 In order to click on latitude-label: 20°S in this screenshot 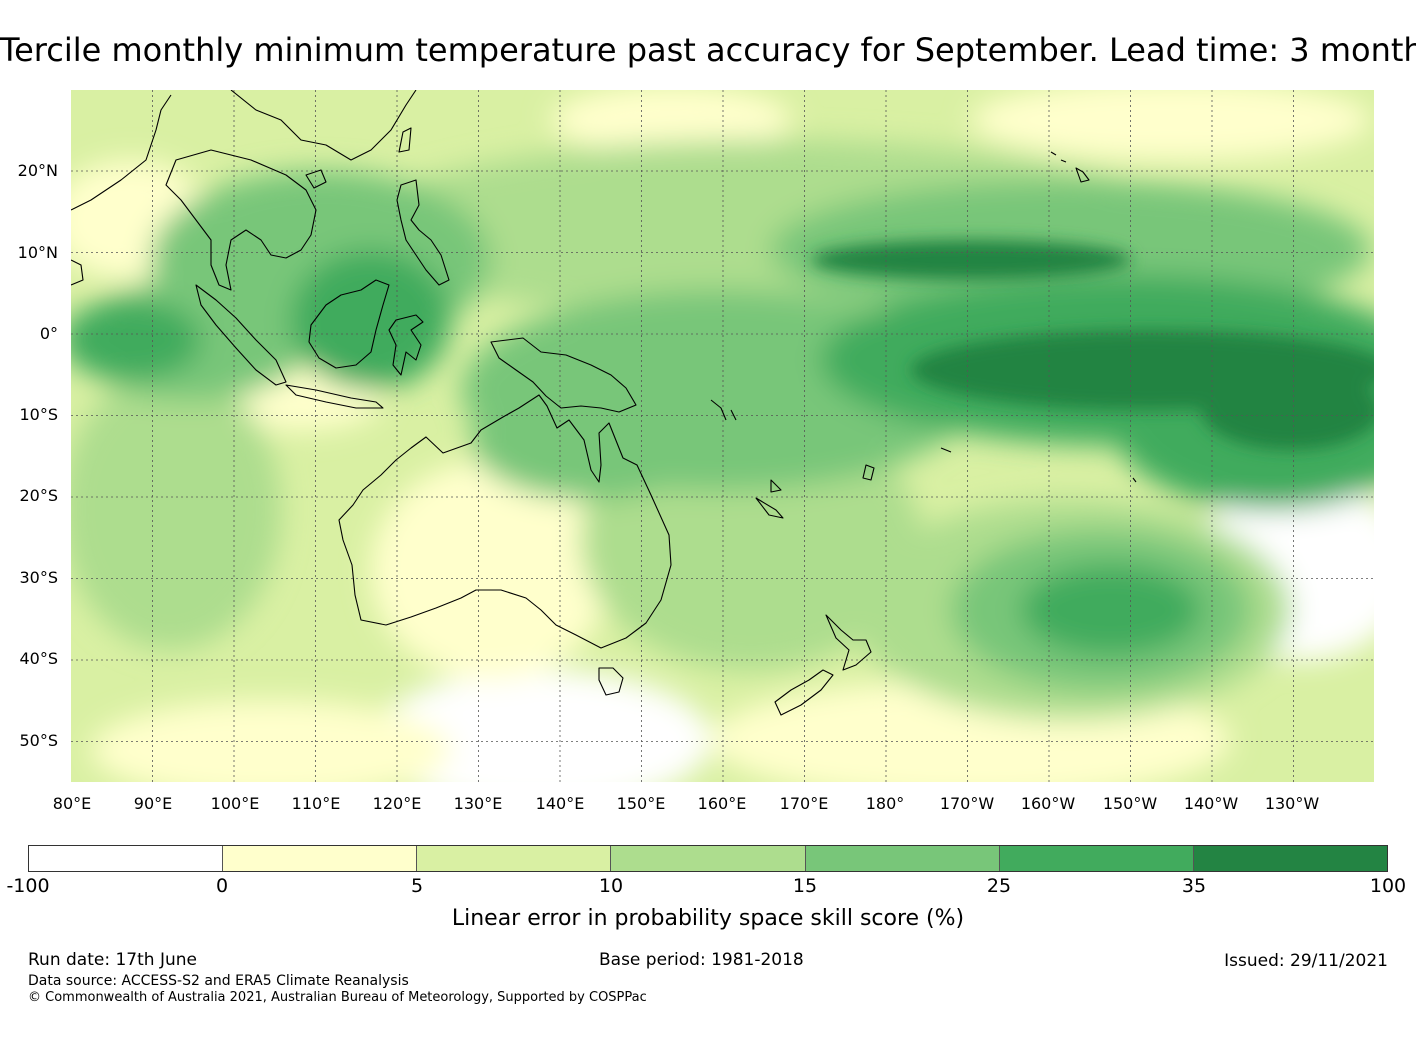, I will do `click(38, 495)`.